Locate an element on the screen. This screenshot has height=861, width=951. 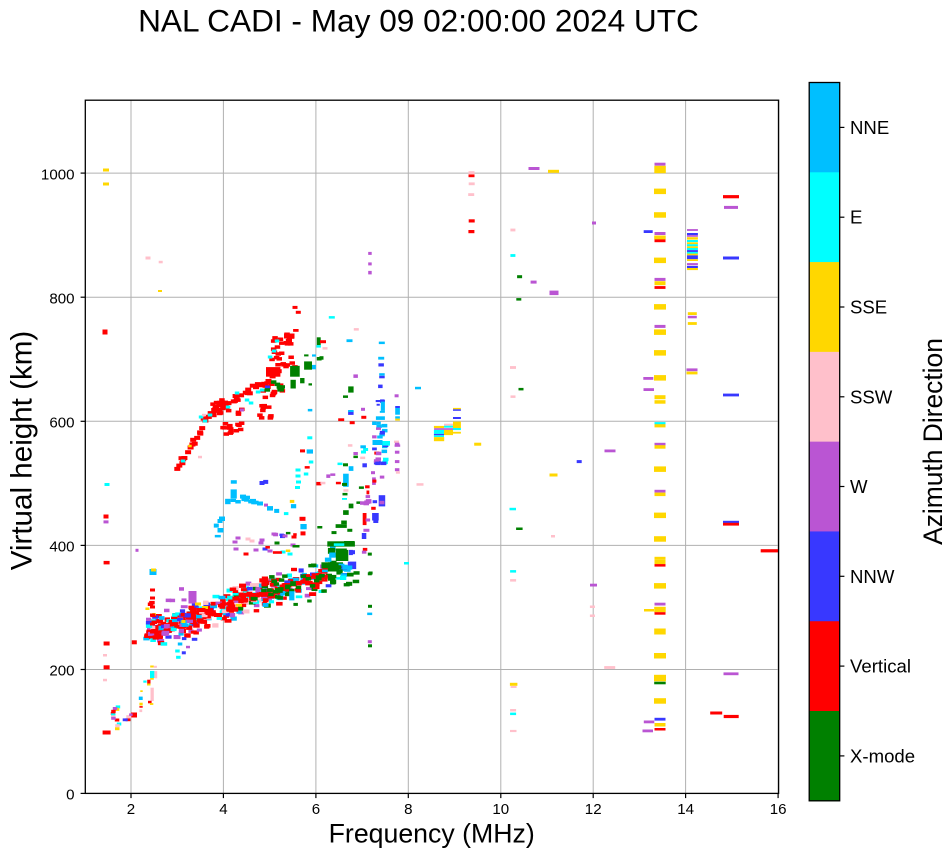
svg-text: W is located at coordinates (859, 486).